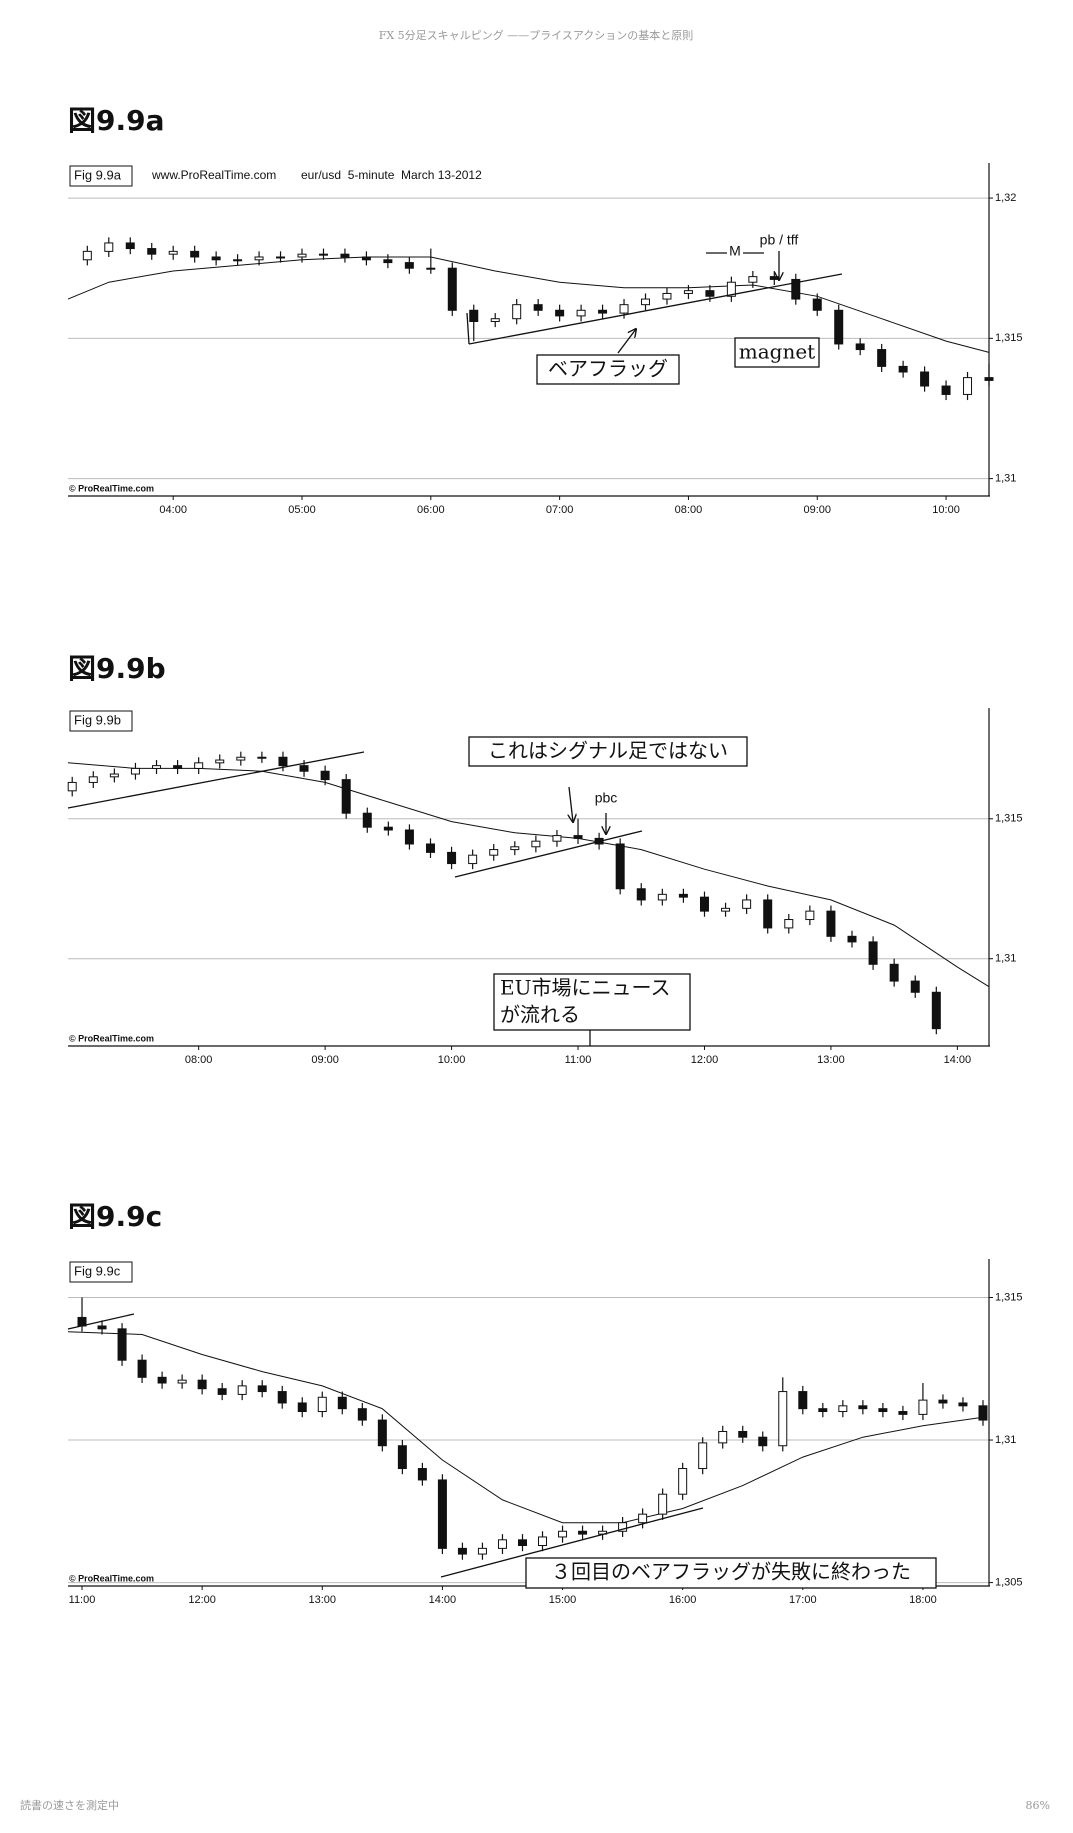 This screenshot has height=1833, width=1073. What do you see at coordinates (302, 510) in the screenshot?
I see `x-tick-label: 05:00` at bounding box center [302, 510].